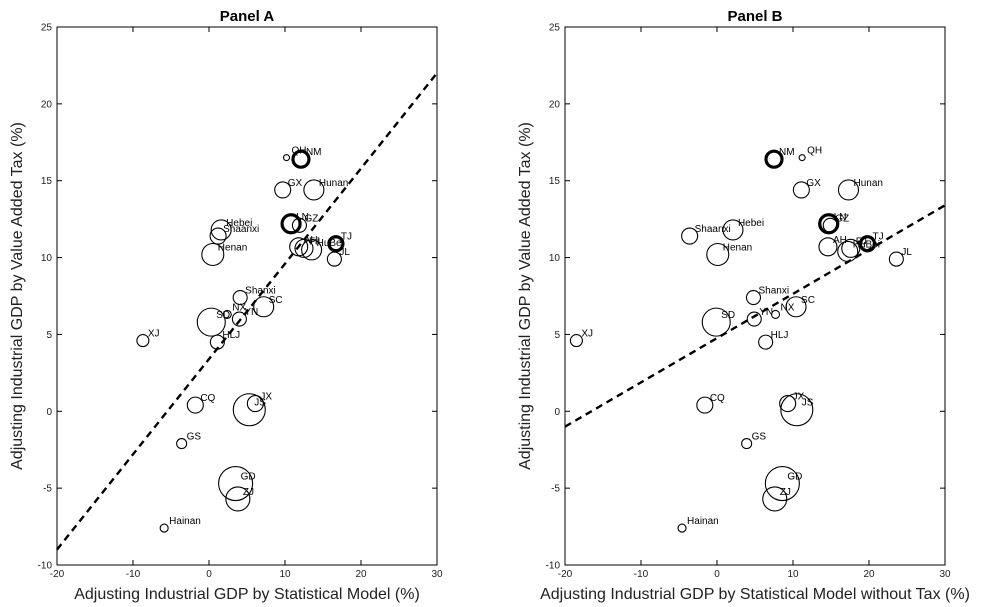  Describe the element at coordinates (782, 483) in the screenshot. I see `bubble-gd` at that location.